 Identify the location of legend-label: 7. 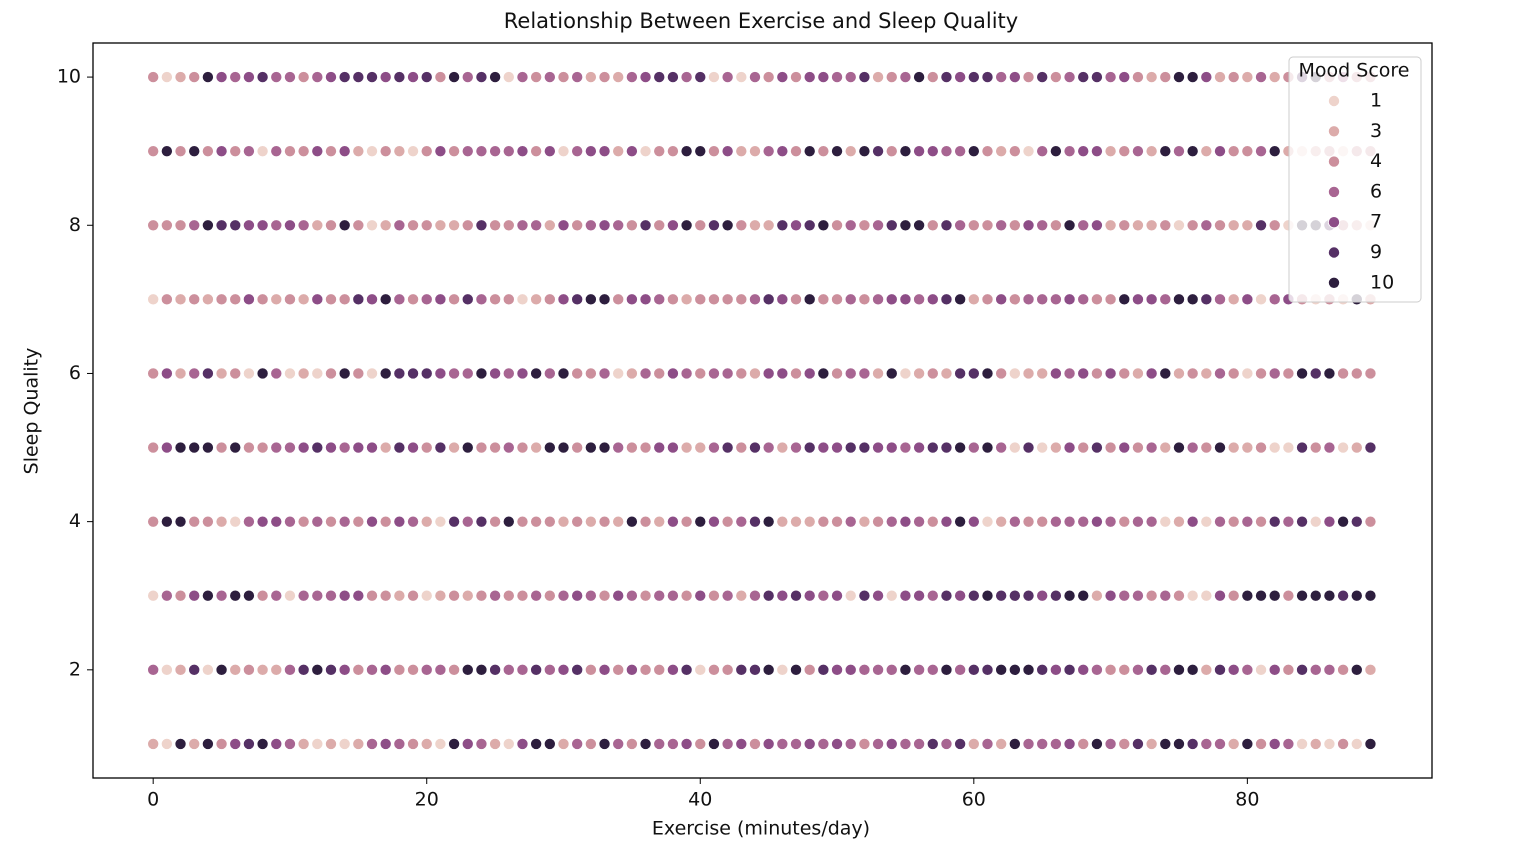
(1376, 222).